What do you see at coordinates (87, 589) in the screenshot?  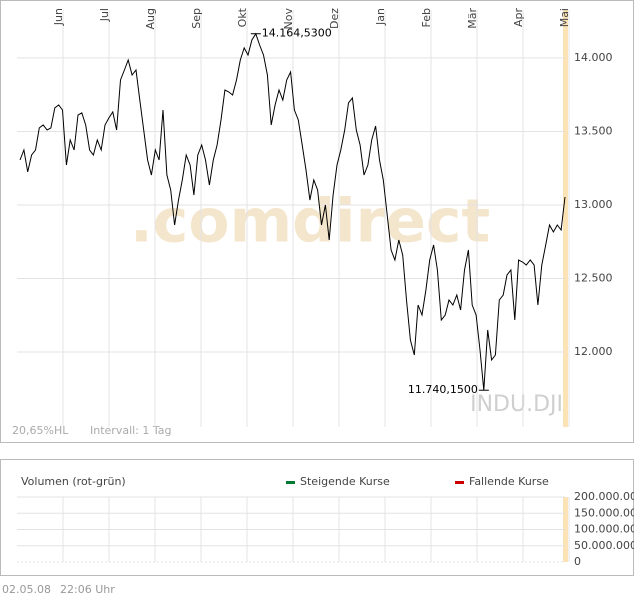 I see `footer-time: 22:06 Uhr` at bounding box center [87, 589].